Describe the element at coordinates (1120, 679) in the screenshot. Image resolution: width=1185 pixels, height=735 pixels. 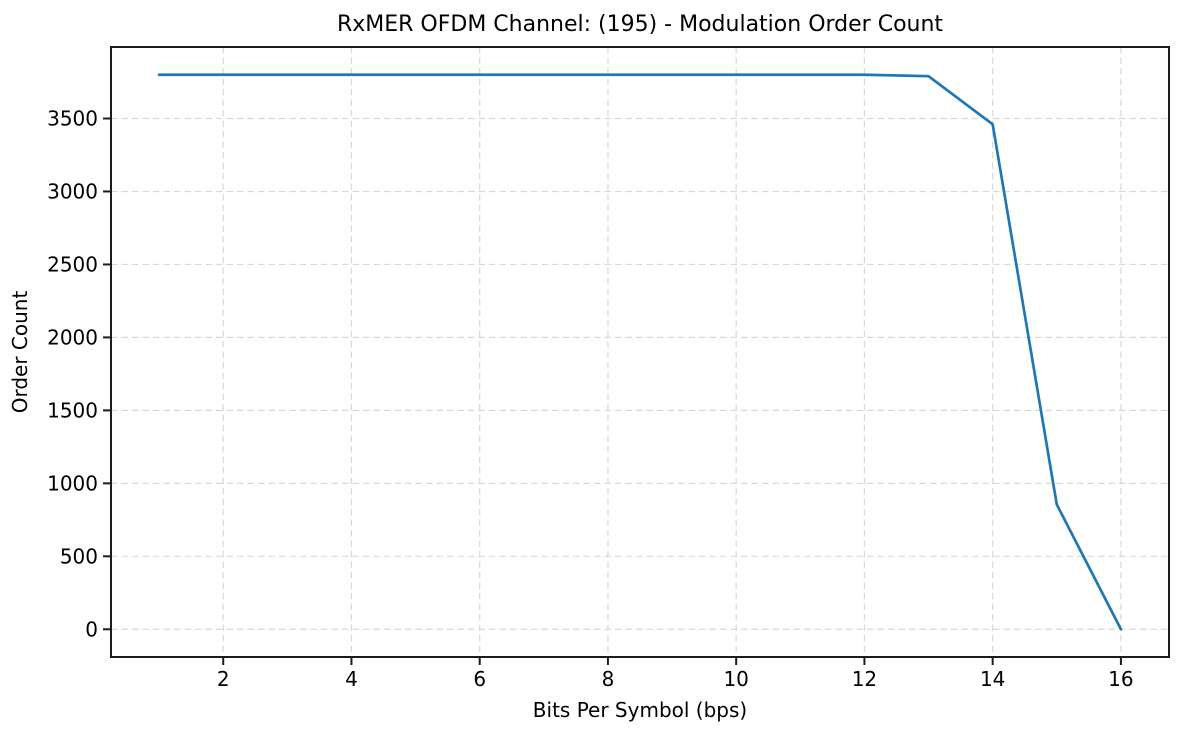
I see `x-tick-label: 16` at that location.